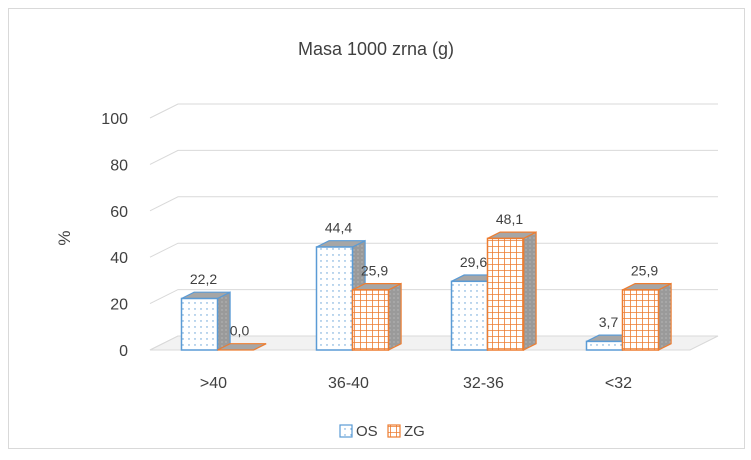  What do you see at coordinates (119, 212) in the screenshot?
I see `y-tick-label: 60` at bounding box center [119, 212].